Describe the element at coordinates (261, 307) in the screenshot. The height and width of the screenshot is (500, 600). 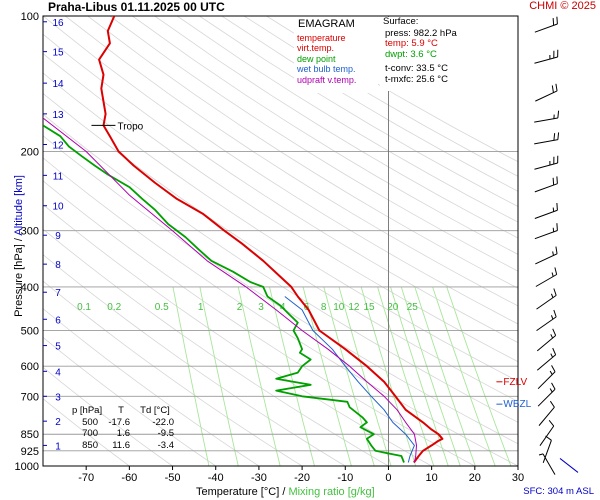
I see `mixing-ratio-label: 3` at that location.